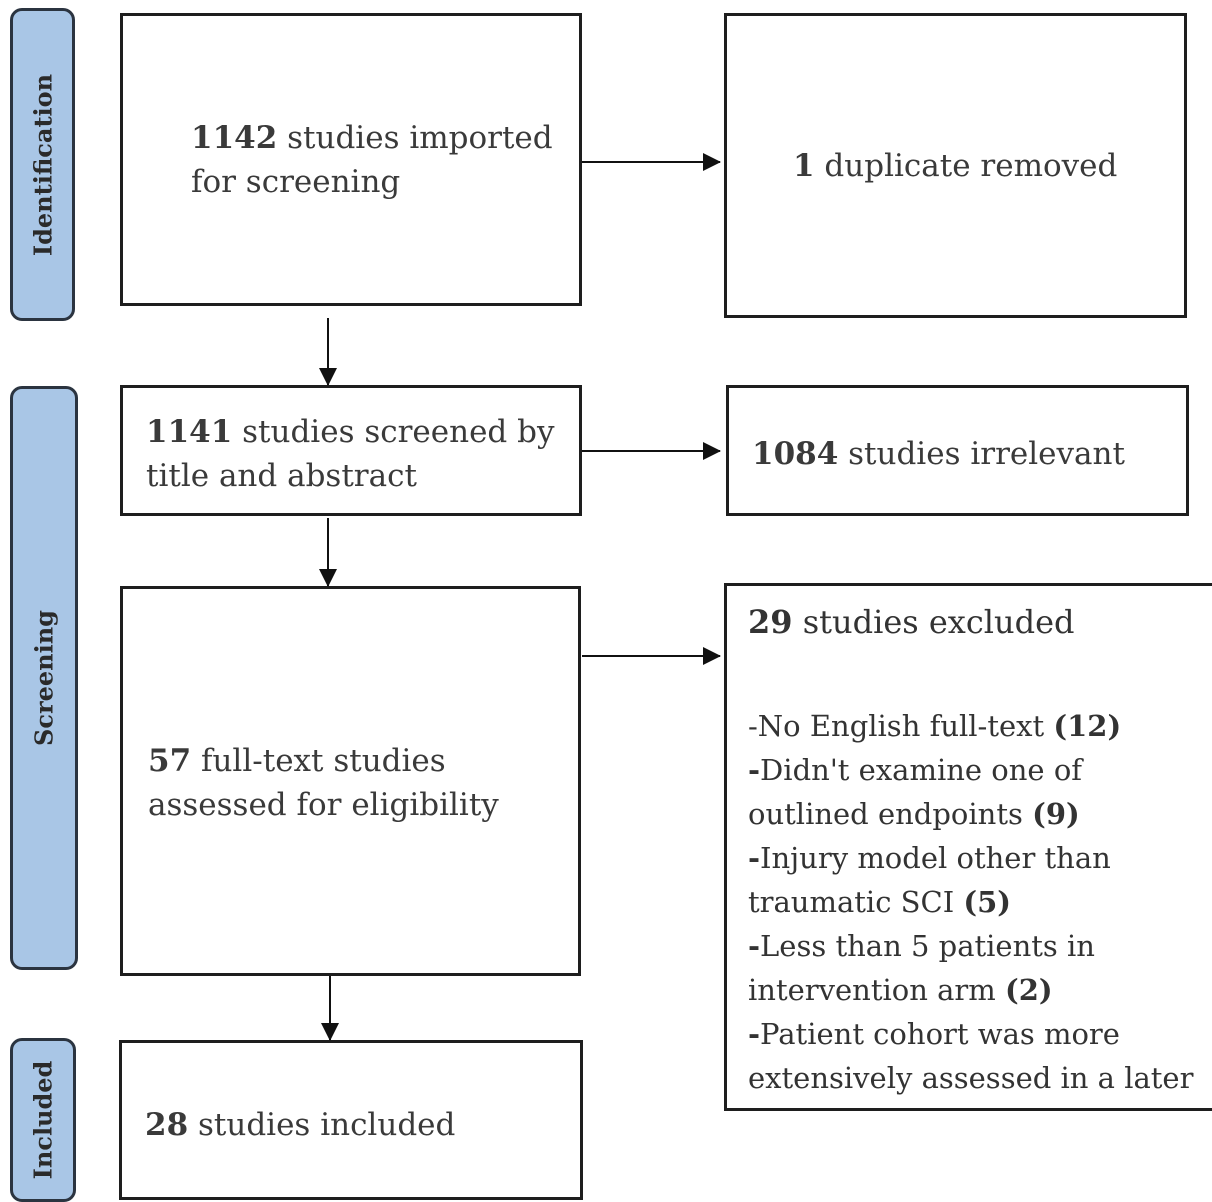 The image size is (1212, 1202). Describe the element at coordinates (914, 814) in the screenshot. I see `reason-2-cont: outlined endpoints (9)` at that location.